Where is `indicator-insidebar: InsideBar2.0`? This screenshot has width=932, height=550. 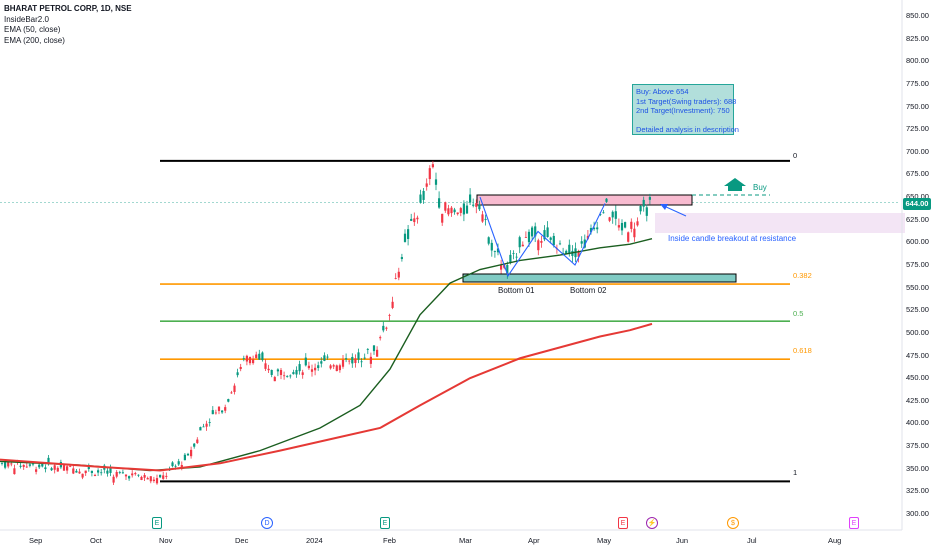
indicator-insidebar: InsideBar2.0 is located at coordinates (26, 19).